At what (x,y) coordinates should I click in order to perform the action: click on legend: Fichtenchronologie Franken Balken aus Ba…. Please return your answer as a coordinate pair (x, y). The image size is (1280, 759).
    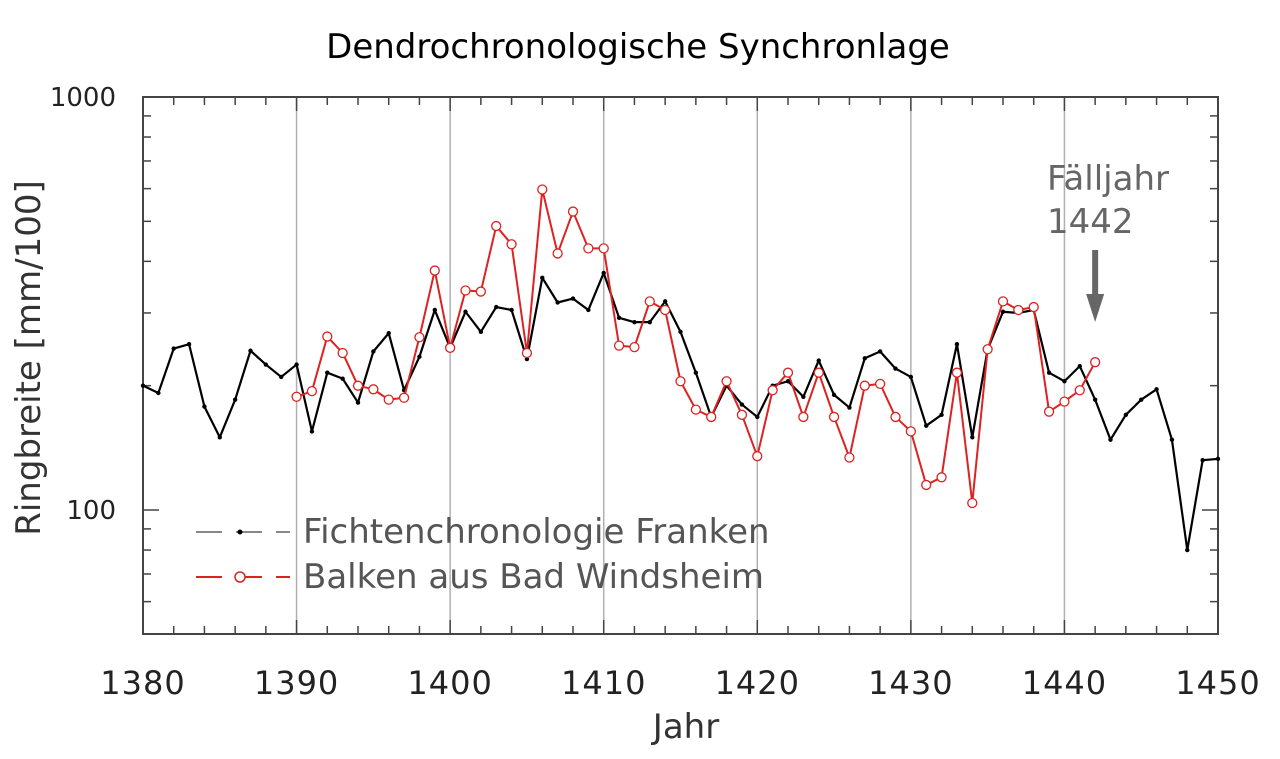
    Looking at the image, I should click on (483, 554).